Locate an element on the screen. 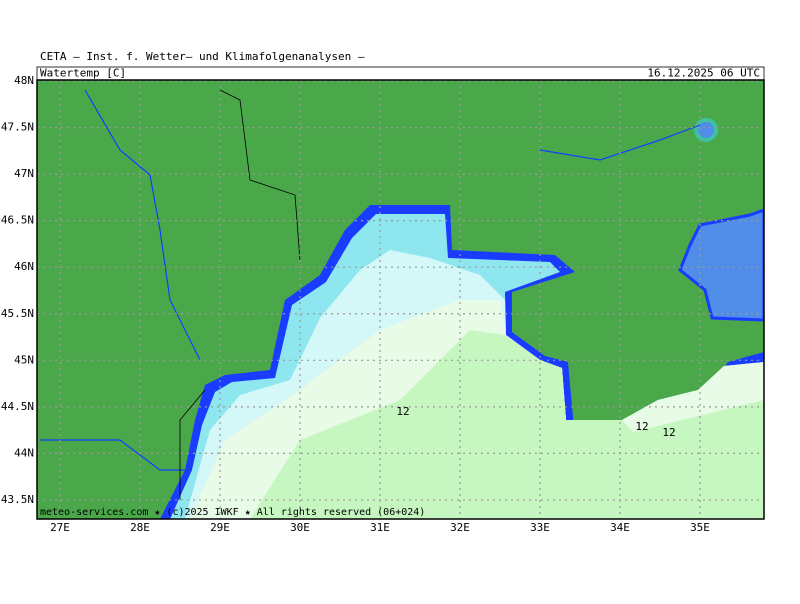 The image size is (800, 604). lat-label: 43.5N is located at coordinates (17, 499).